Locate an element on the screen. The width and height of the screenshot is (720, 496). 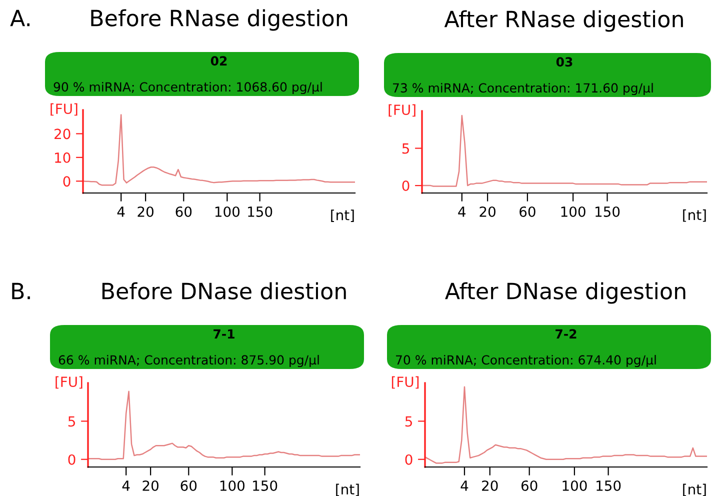
y-tick-label: 20 is located at coordinates (62, 134).